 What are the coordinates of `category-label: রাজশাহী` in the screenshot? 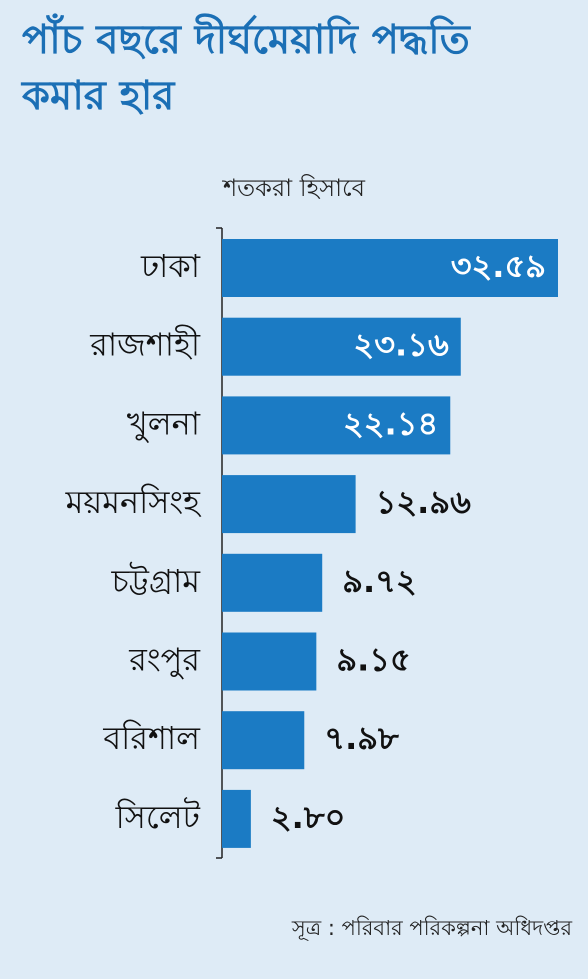 It's located at (145, 344).